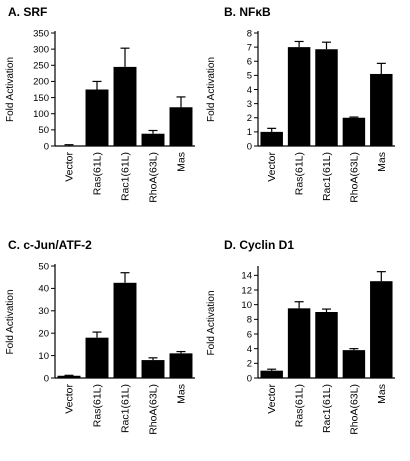  Describe the element at coordinates (41, 114) in the screenshot. I see `y-tick-label: 100` at that location.